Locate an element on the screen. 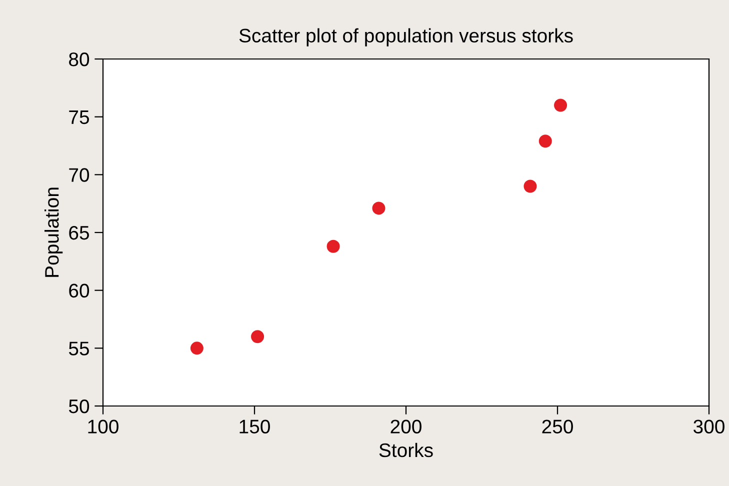 The height and width of the screenshot is (486, 729). x-tick-label: 200 is located at coordinates (406, 427).